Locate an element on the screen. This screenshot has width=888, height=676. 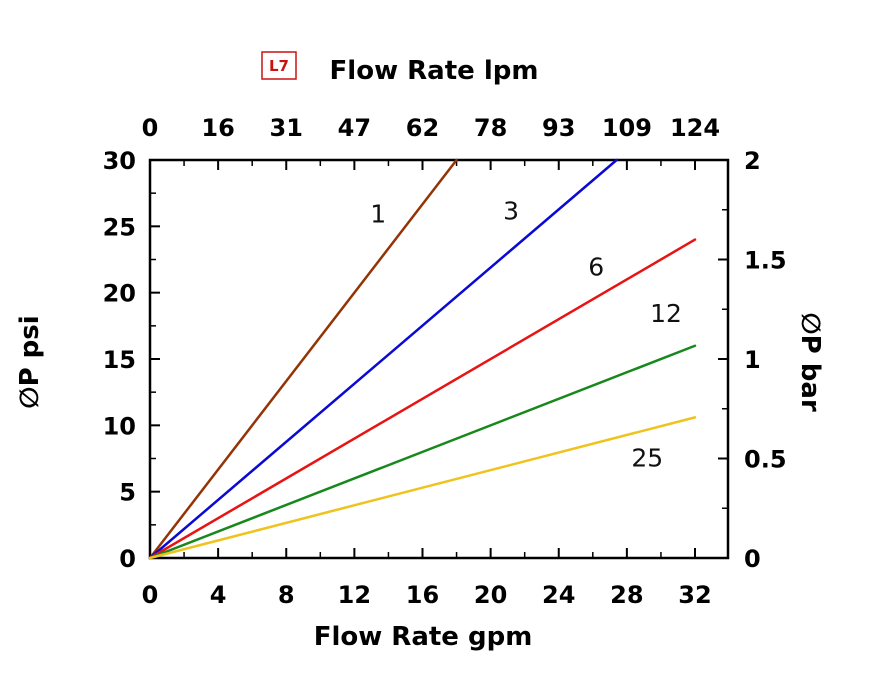
right-axis-tick-label: 0 is located at coordinates (752, 559).